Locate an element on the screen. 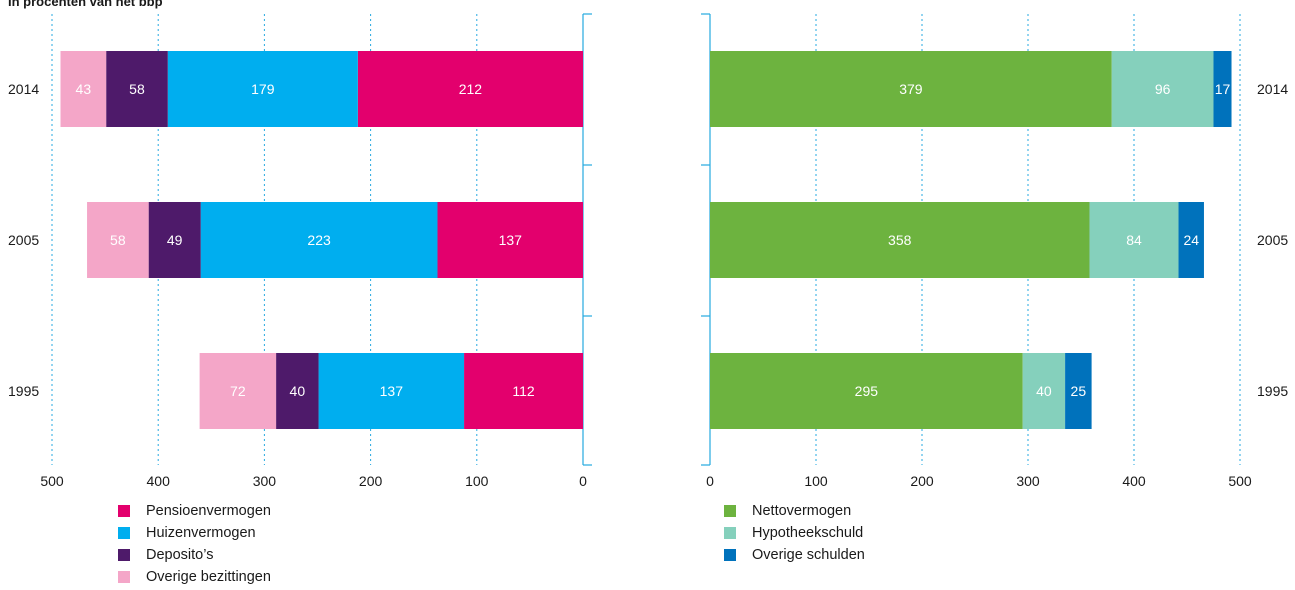 The image size is (1295, 590). bar-left-deposito-s-2005 is located at coordinates (174, 240).